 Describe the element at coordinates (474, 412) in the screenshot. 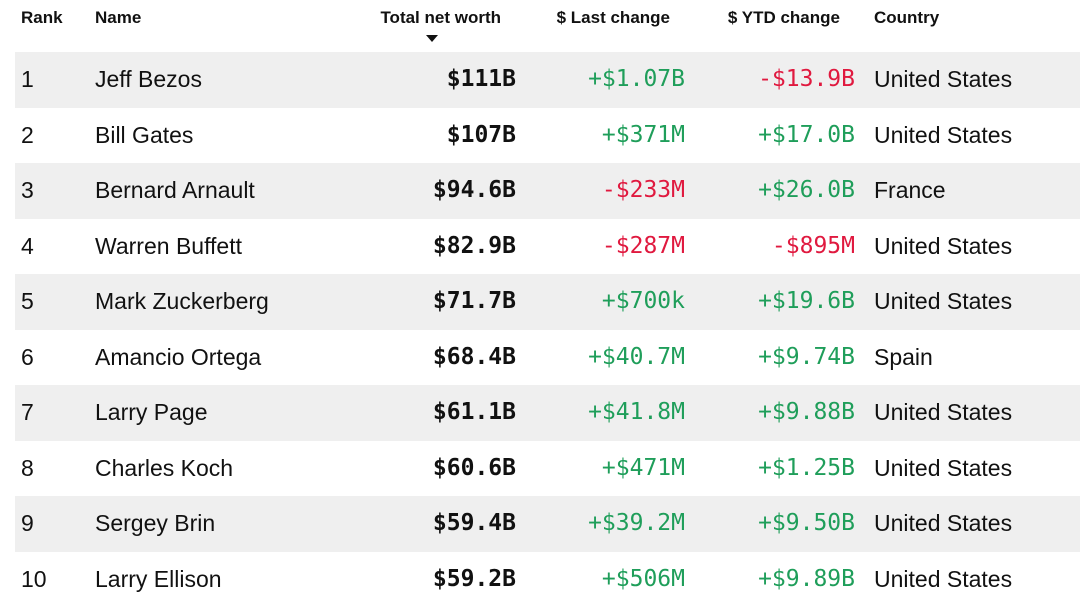

I see `net-worth-cell: $61.1B` at that location.